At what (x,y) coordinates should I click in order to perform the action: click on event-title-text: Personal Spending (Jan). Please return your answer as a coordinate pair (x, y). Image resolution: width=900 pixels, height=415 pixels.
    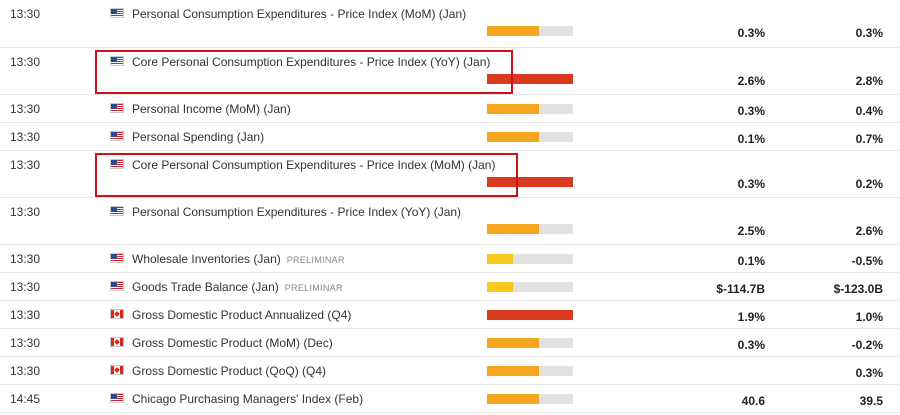
    Looking at the image, I should click on (198, 137).